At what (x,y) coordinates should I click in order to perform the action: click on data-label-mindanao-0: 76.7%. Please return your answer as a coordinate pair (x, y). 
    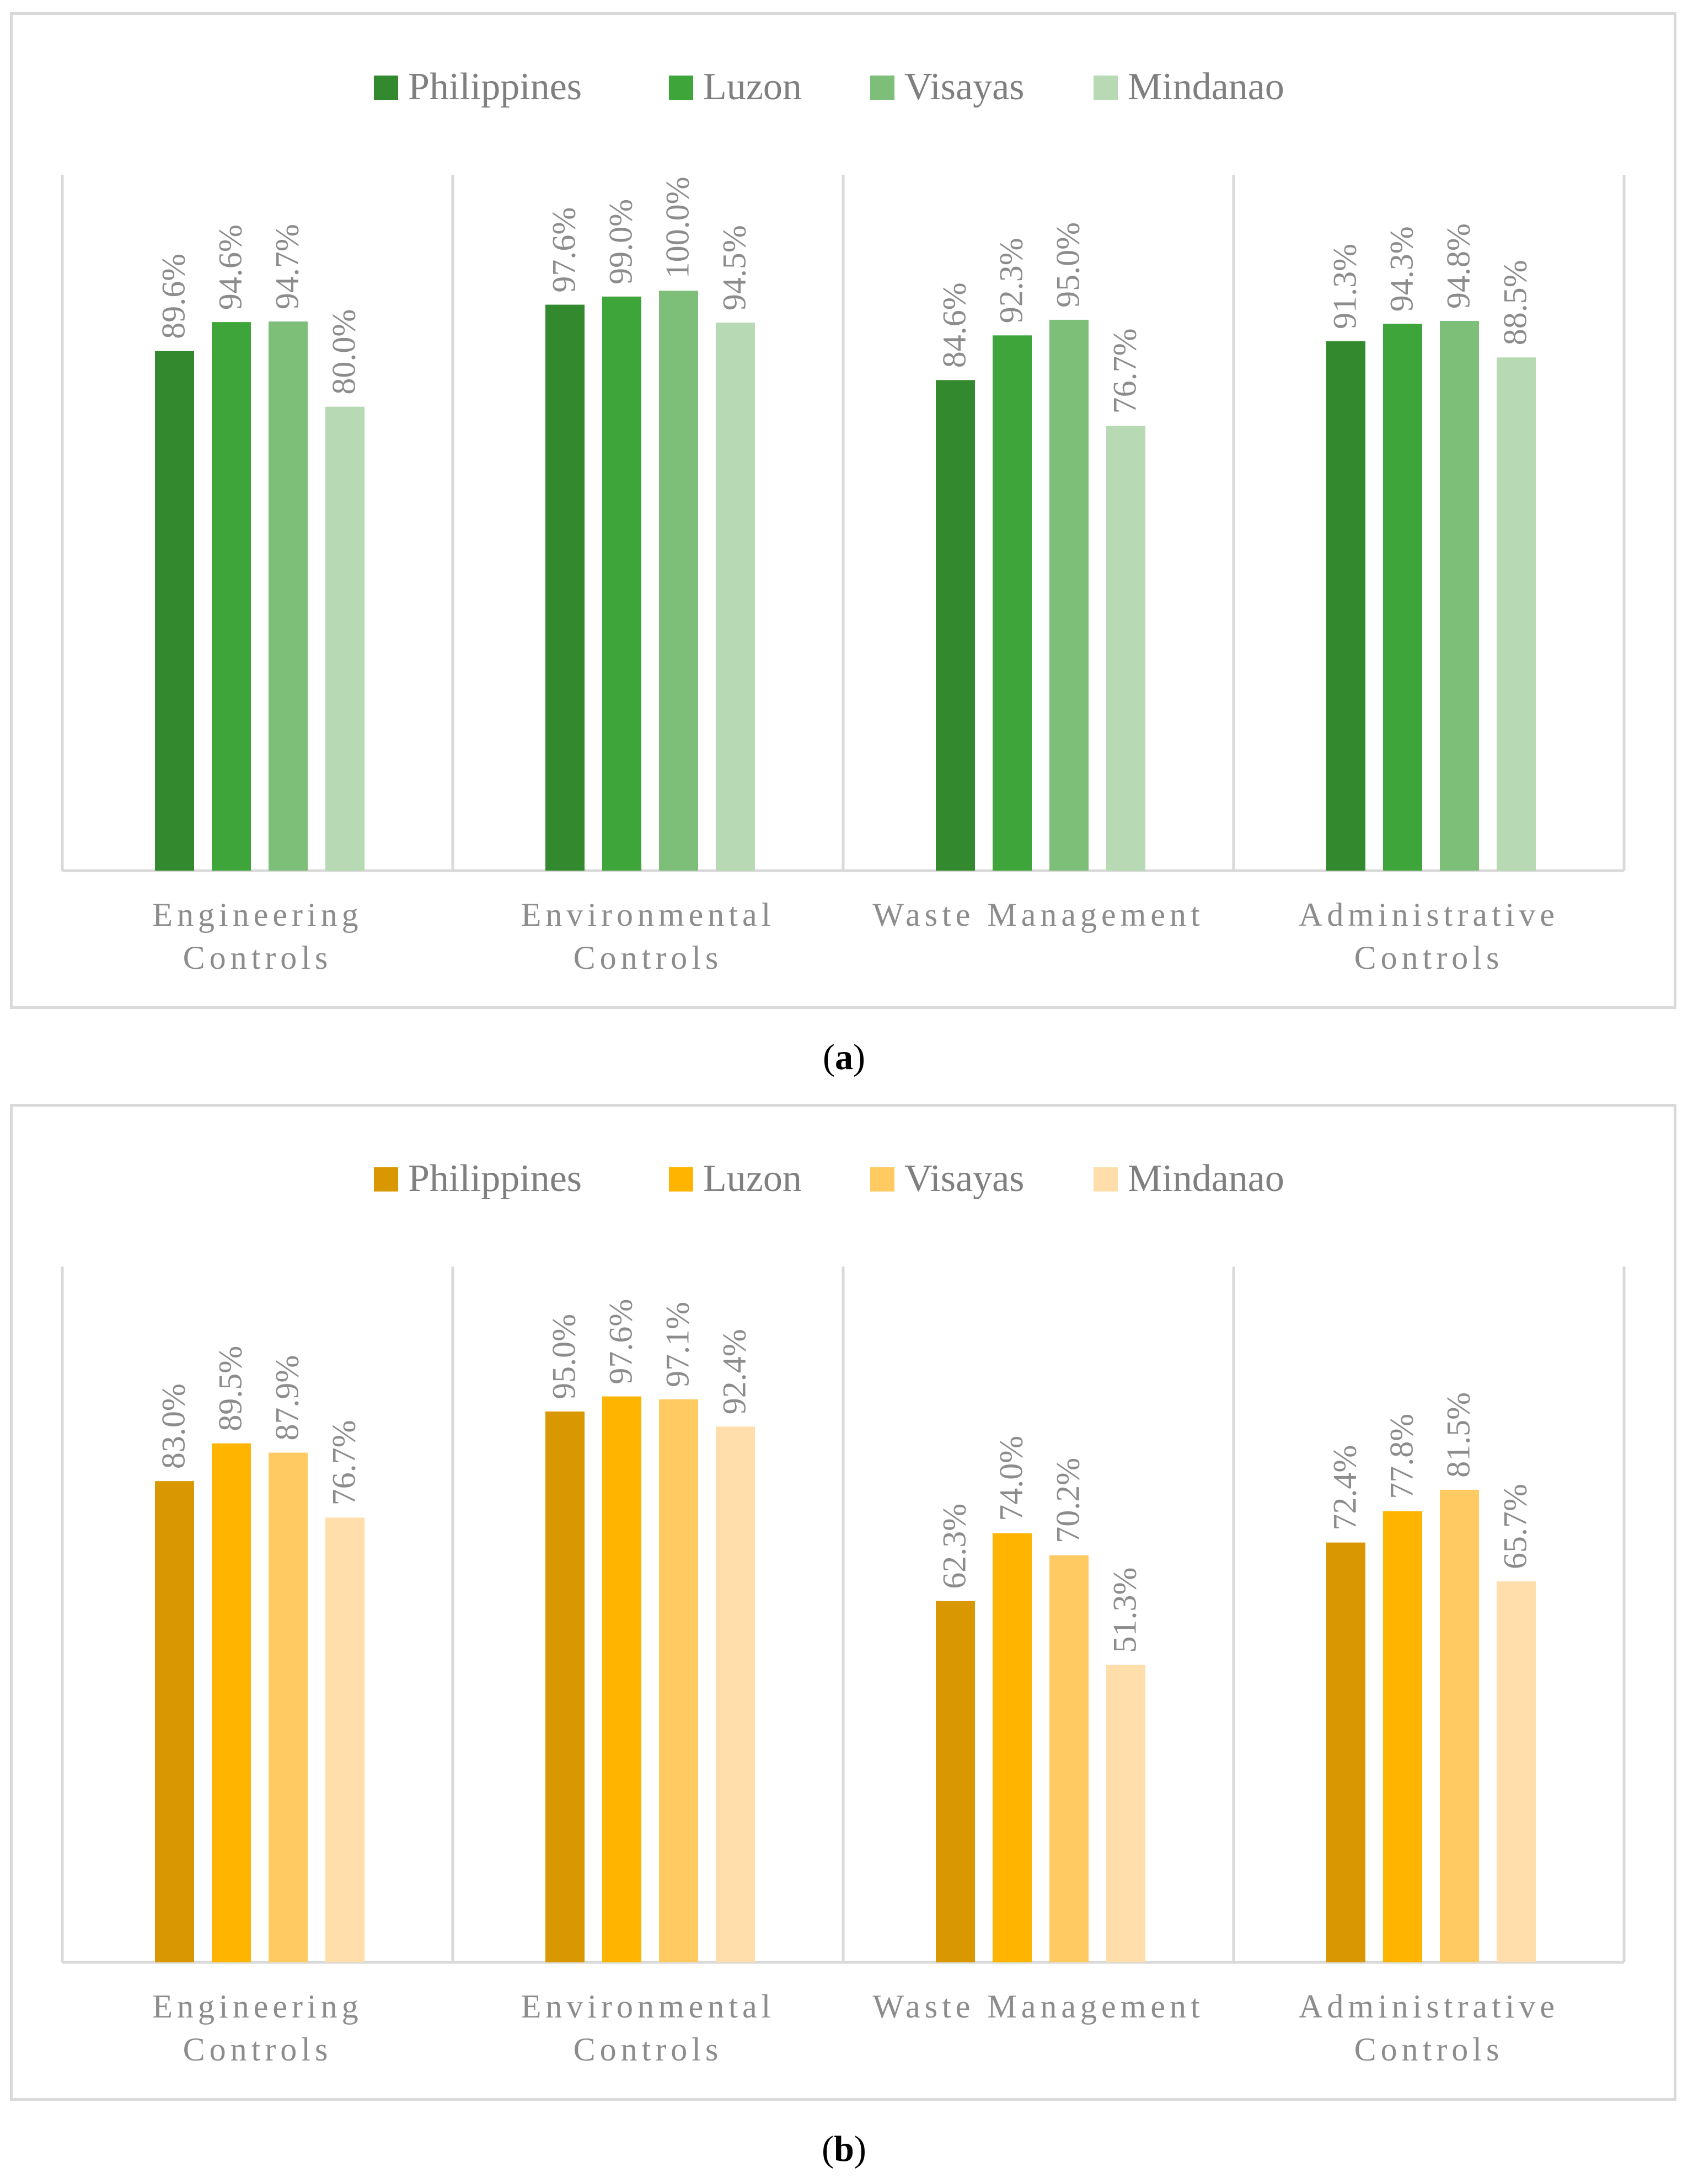
    Looking at the image, I should click on (344, 1463).